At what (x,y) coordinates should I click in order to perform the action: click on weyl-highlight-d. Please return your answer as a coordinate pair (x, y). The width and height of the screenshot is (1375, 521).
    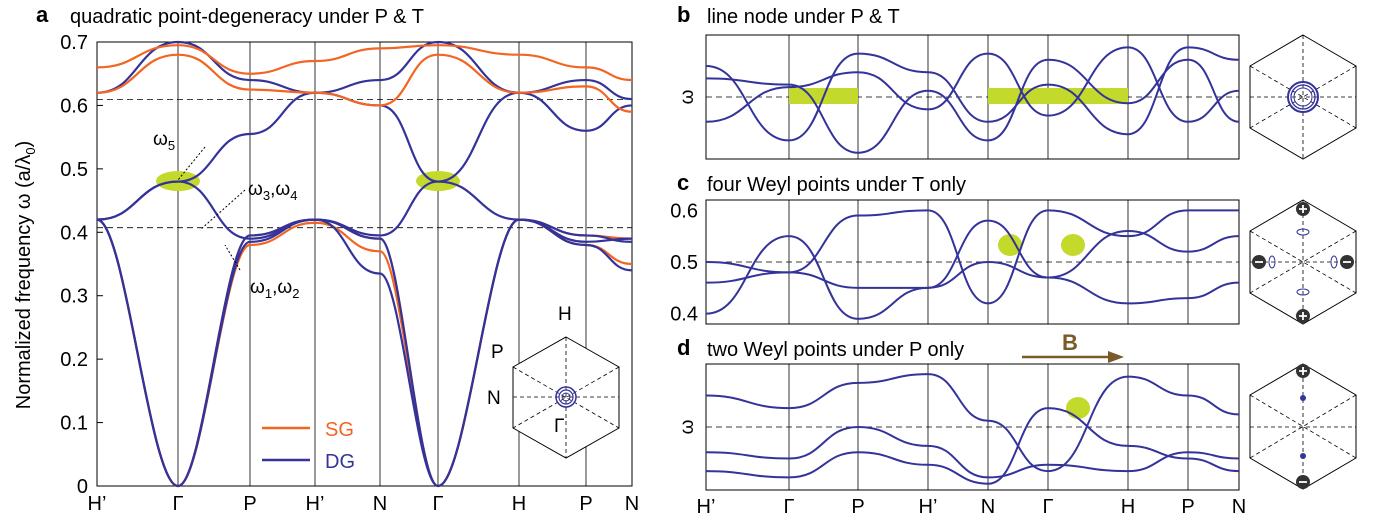
    Looking at the image, I should click on (1078, 408).